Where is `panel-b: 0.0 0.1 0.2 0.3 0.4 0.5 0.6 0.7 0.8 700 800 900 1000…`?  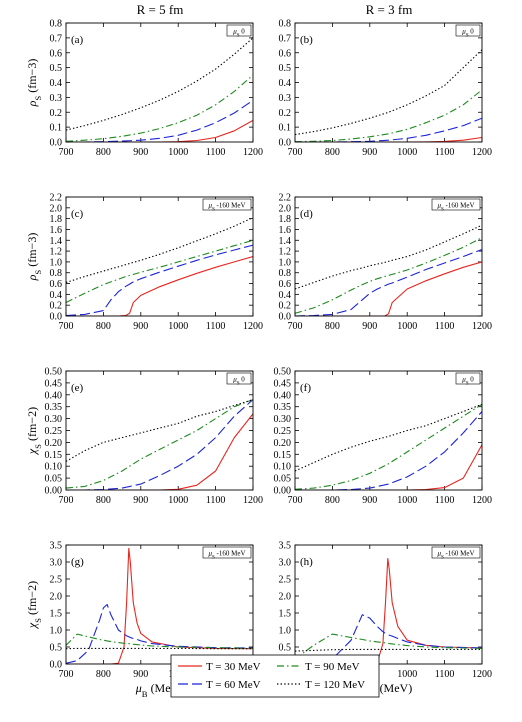 panel-b: 0.0 0.1 0.2 0.3 0.4 0.5 0.6 0.7 0.8 700 800 900 1000… is located at coordinates (386, 89).